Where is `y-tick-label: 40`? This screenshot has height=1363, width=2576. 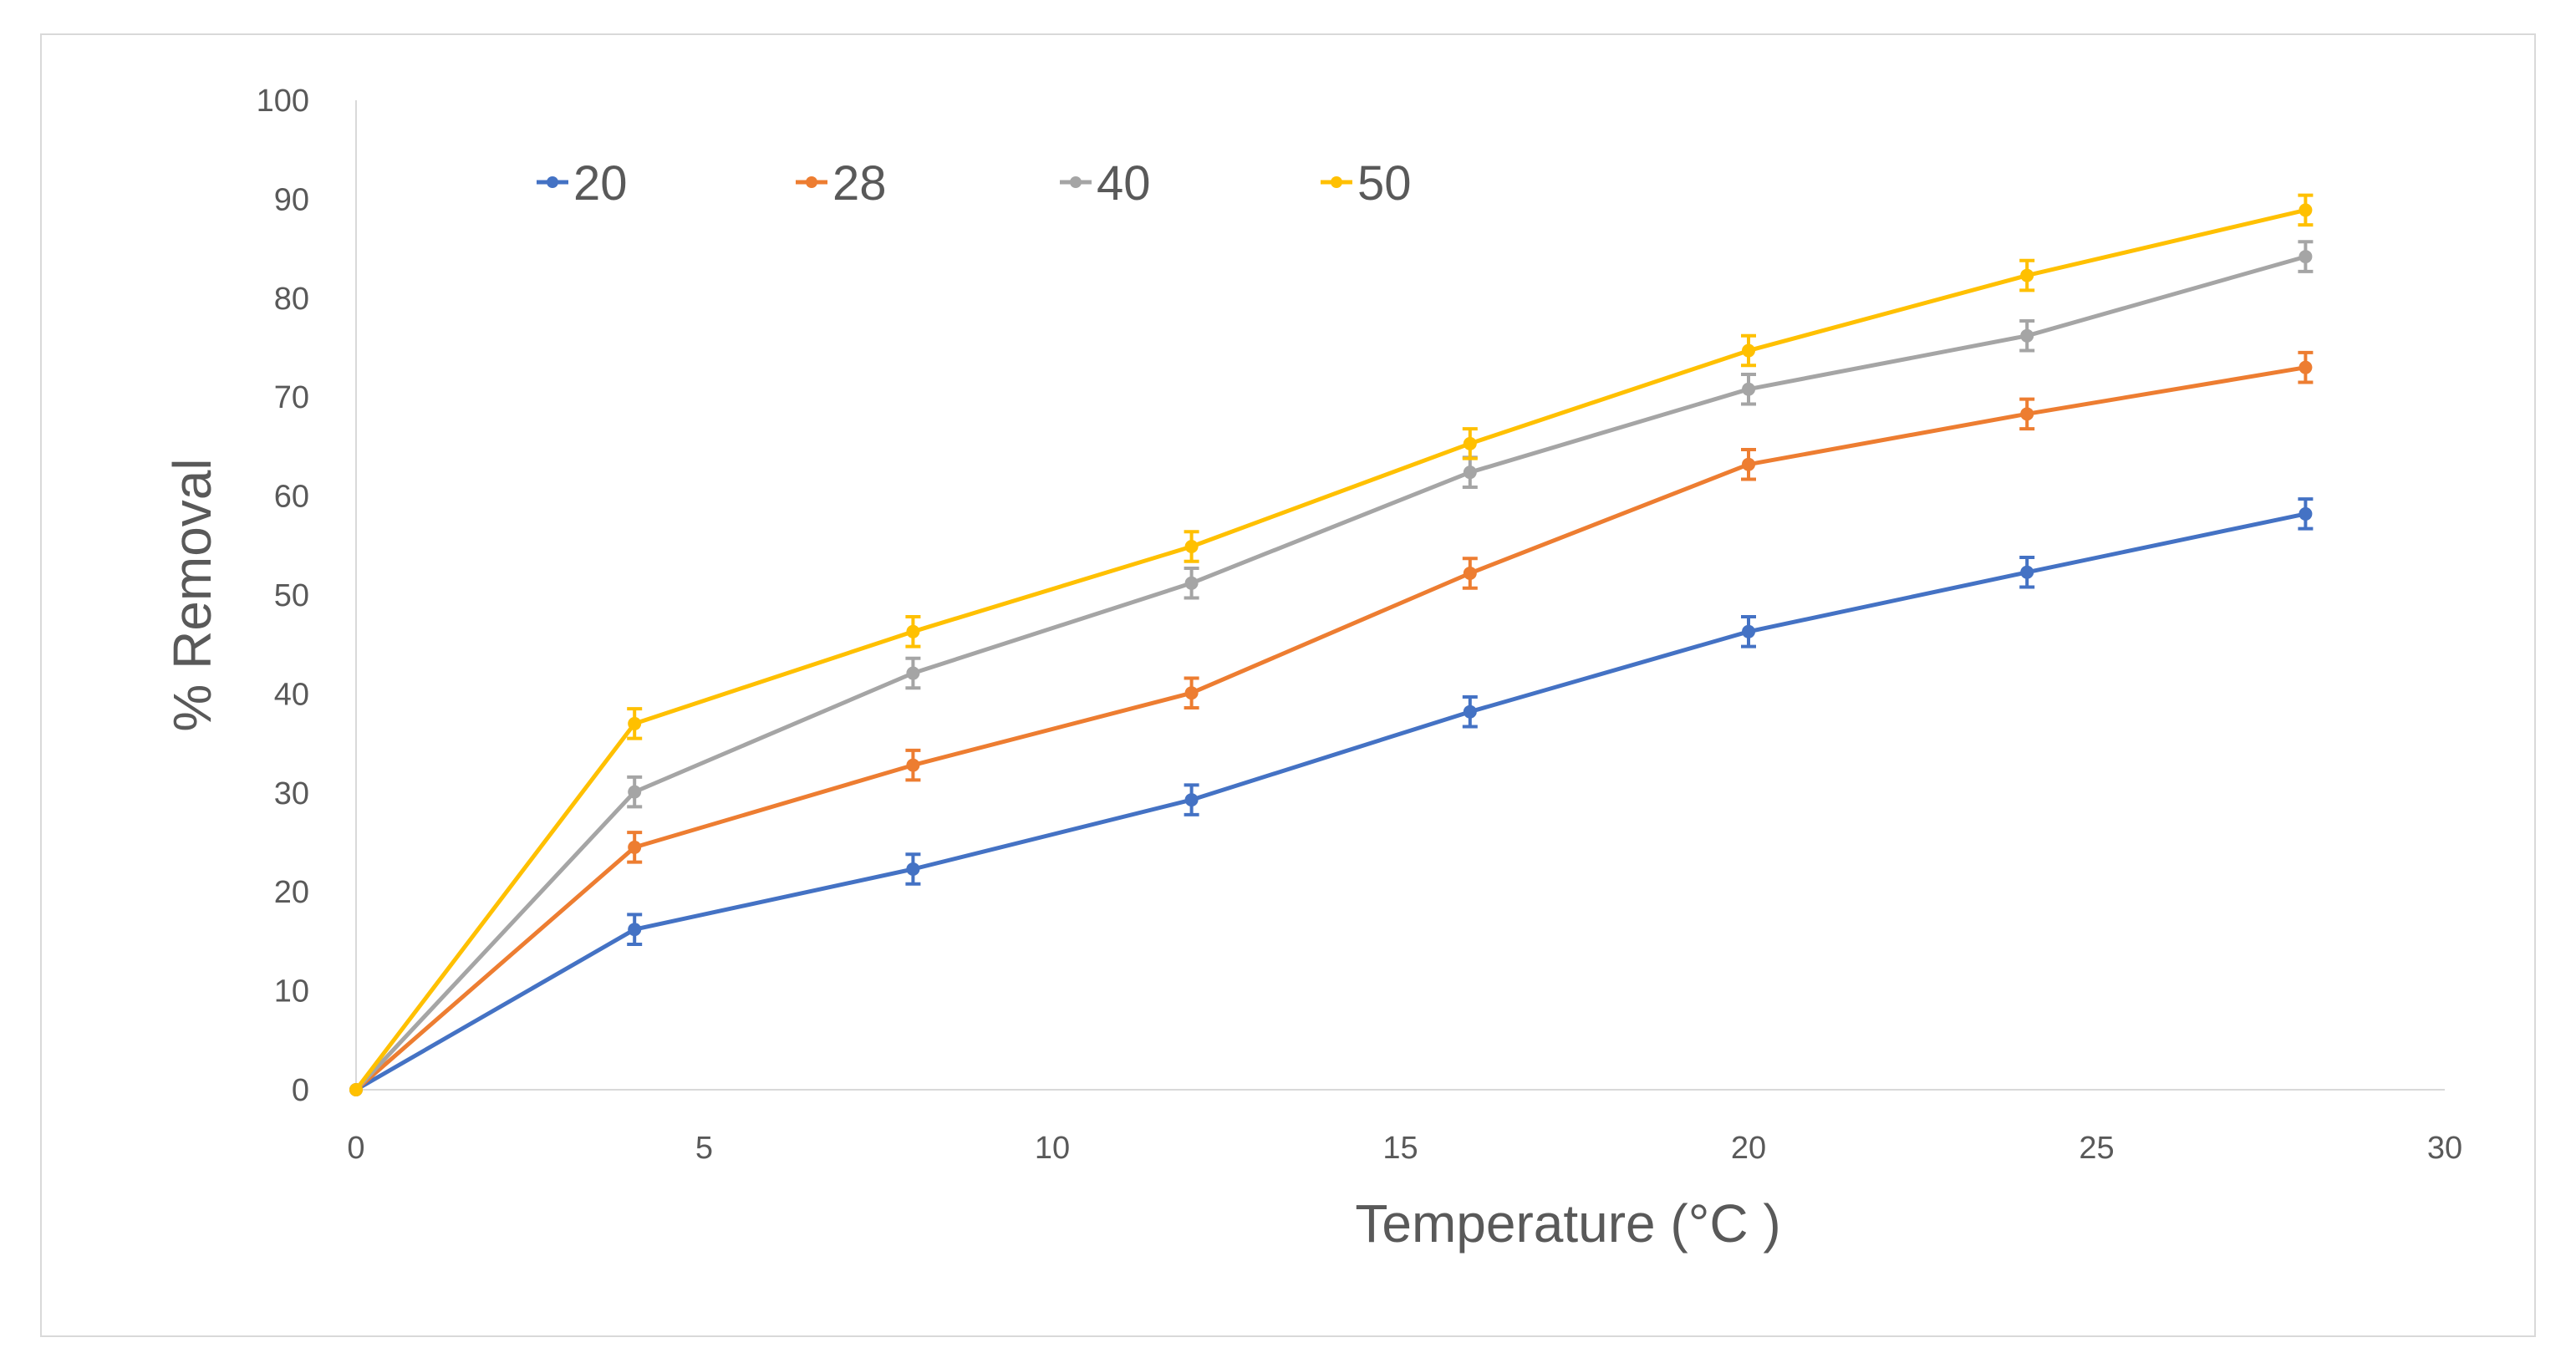
y-tick-label: 40 is located at coordinates (291, 694).